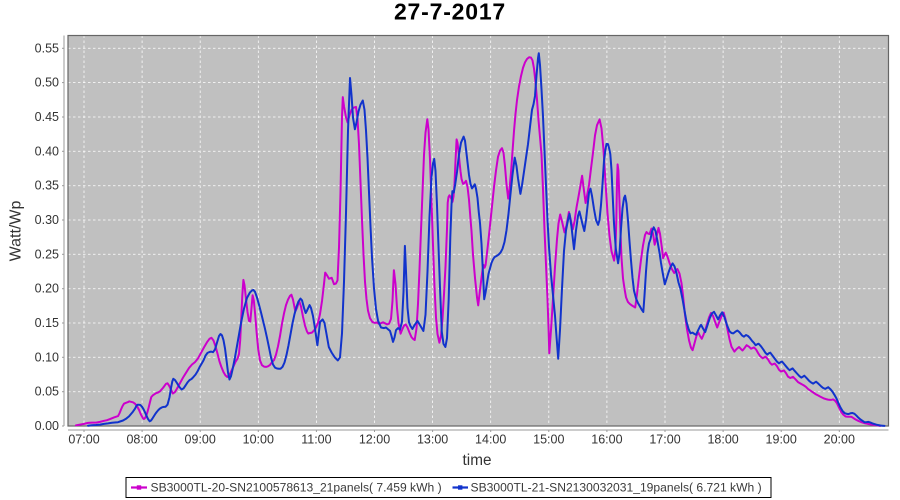 The image size is (900, 500). What do you see at coordinates (722, 440) in the screenshot?
I see `svg-text: 18:00` at bounding box center [722, 440].